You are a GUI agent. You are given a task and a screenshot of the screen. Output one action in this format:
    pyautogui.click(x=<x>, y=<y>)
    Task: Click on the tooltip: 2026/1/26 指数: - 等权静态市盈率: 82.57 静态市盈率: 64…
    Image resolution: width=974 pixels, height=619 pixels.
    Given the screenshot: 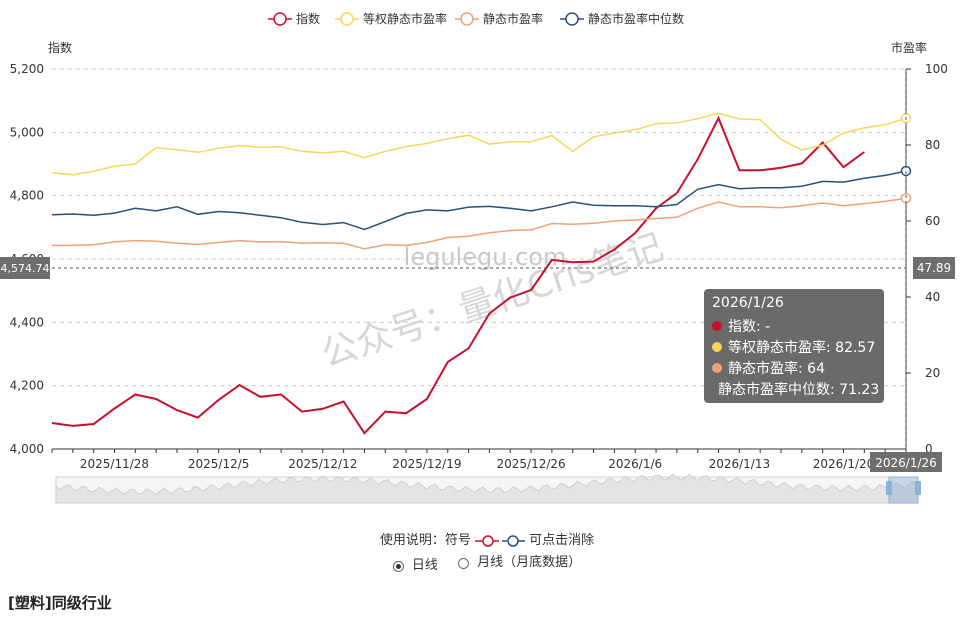 What is the action you would take?
    pyautogui.click(x=794, y=346)
    